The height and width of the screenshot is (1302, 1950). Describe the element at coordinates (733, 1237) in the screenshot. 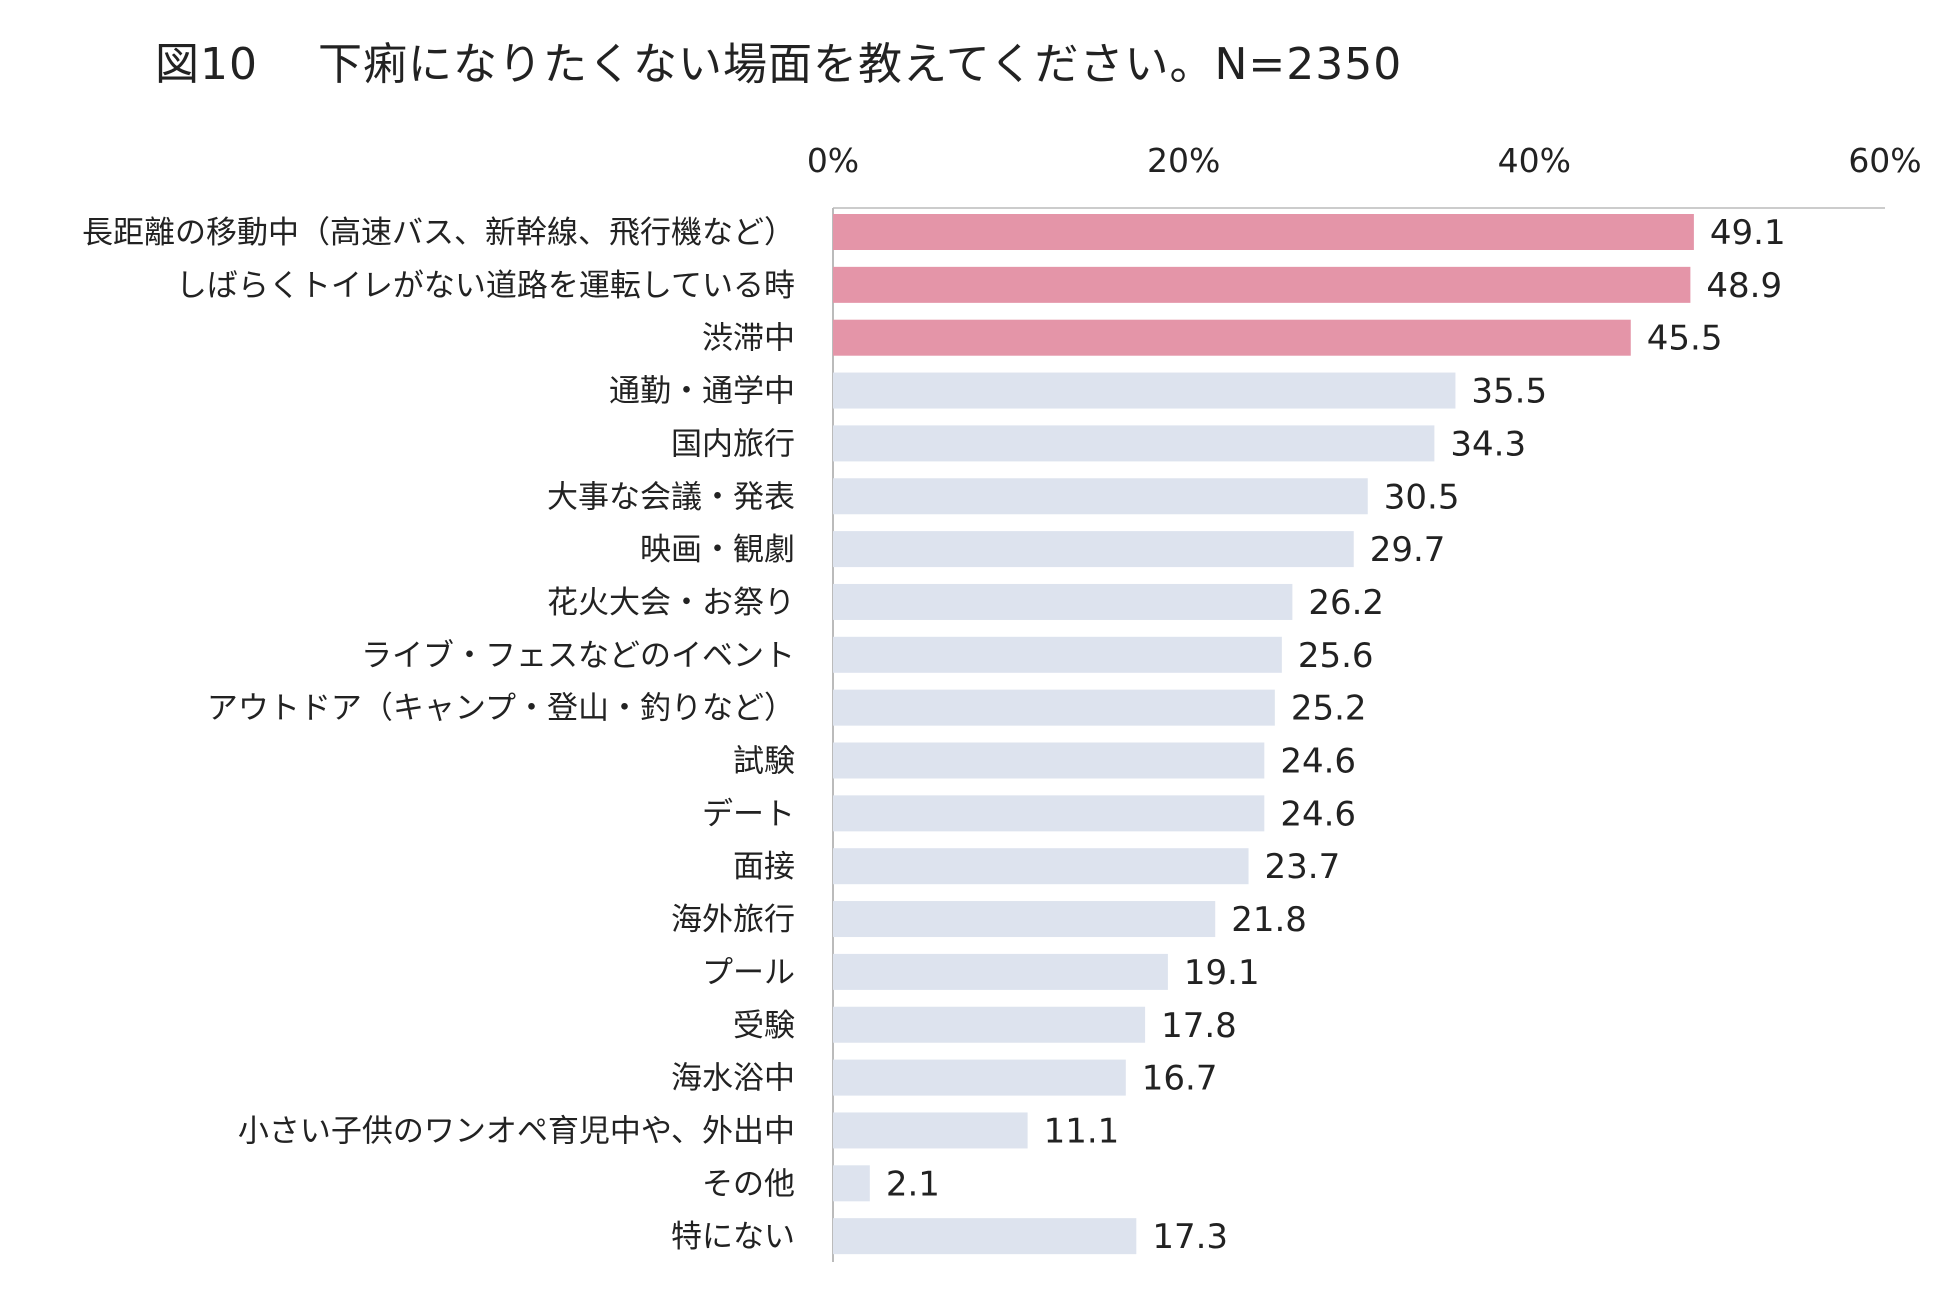

I see `category-label: 特にない` at that location.